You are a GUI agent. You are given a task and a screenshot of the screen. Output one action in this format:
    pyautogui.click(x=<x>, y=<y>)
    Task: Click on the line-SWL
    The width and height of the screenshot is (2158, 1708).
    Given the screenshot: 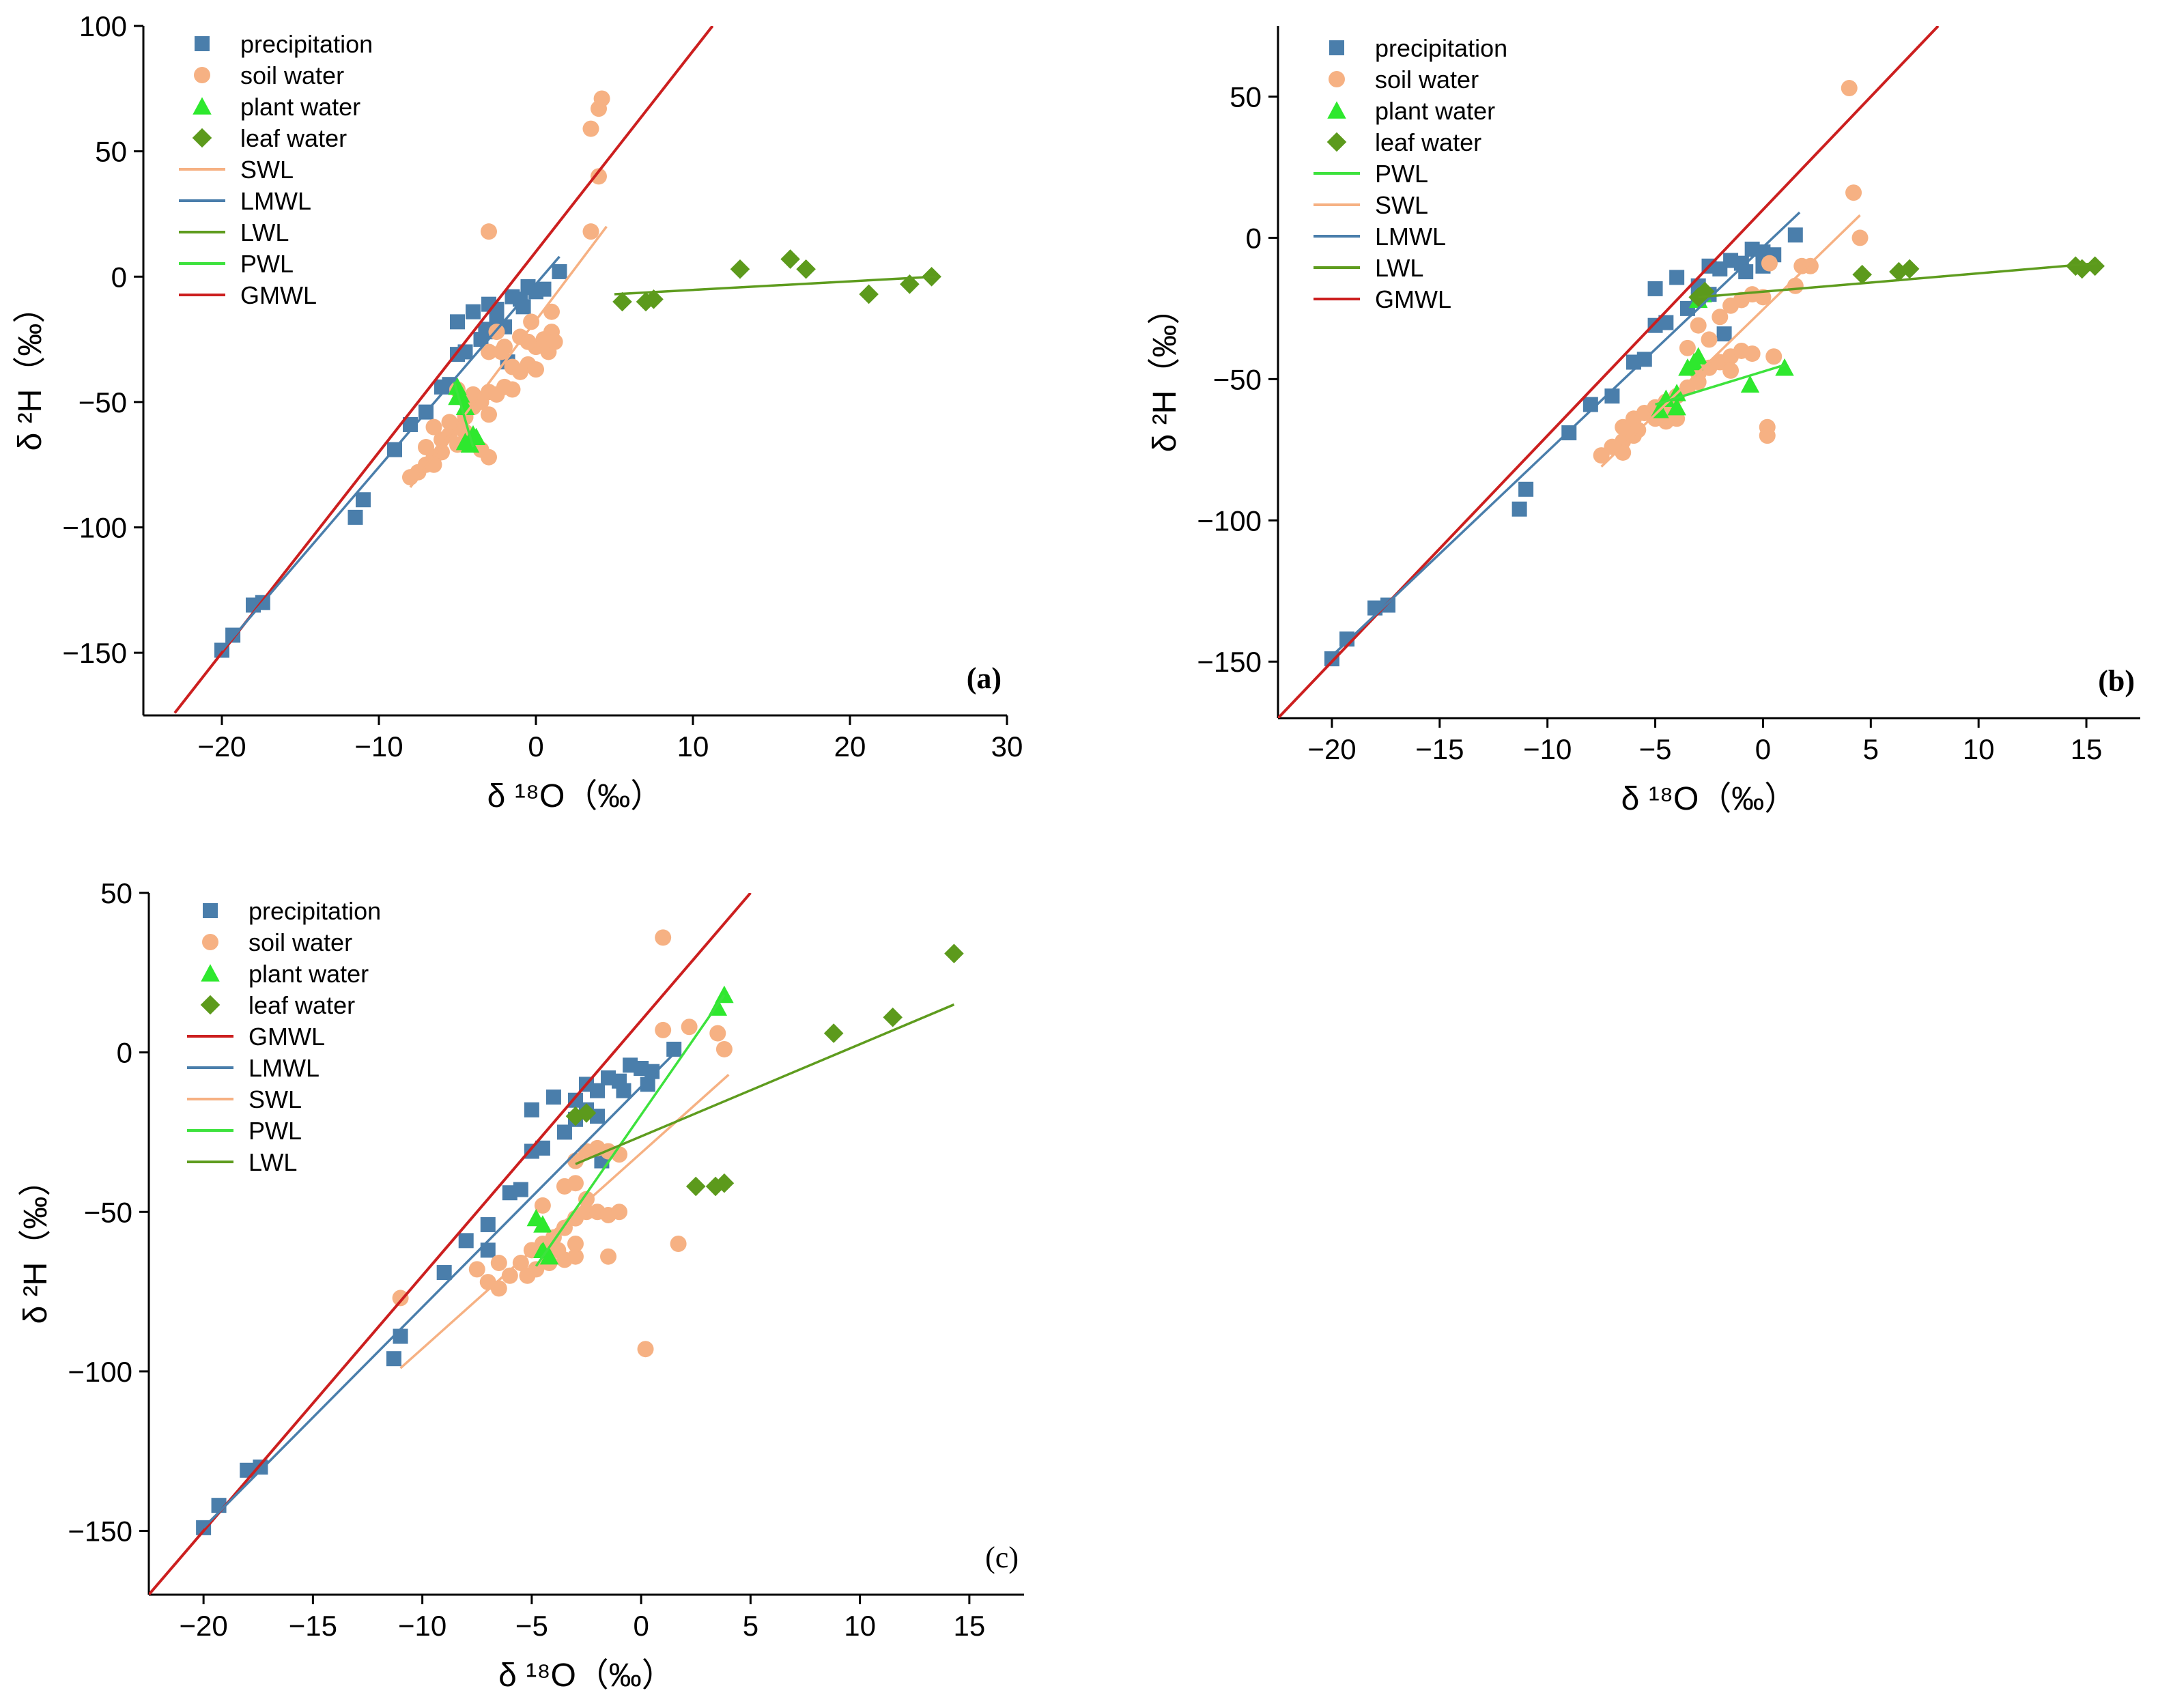 What is the action you would take?
    pyautogui.click(x=508, y=357)
    